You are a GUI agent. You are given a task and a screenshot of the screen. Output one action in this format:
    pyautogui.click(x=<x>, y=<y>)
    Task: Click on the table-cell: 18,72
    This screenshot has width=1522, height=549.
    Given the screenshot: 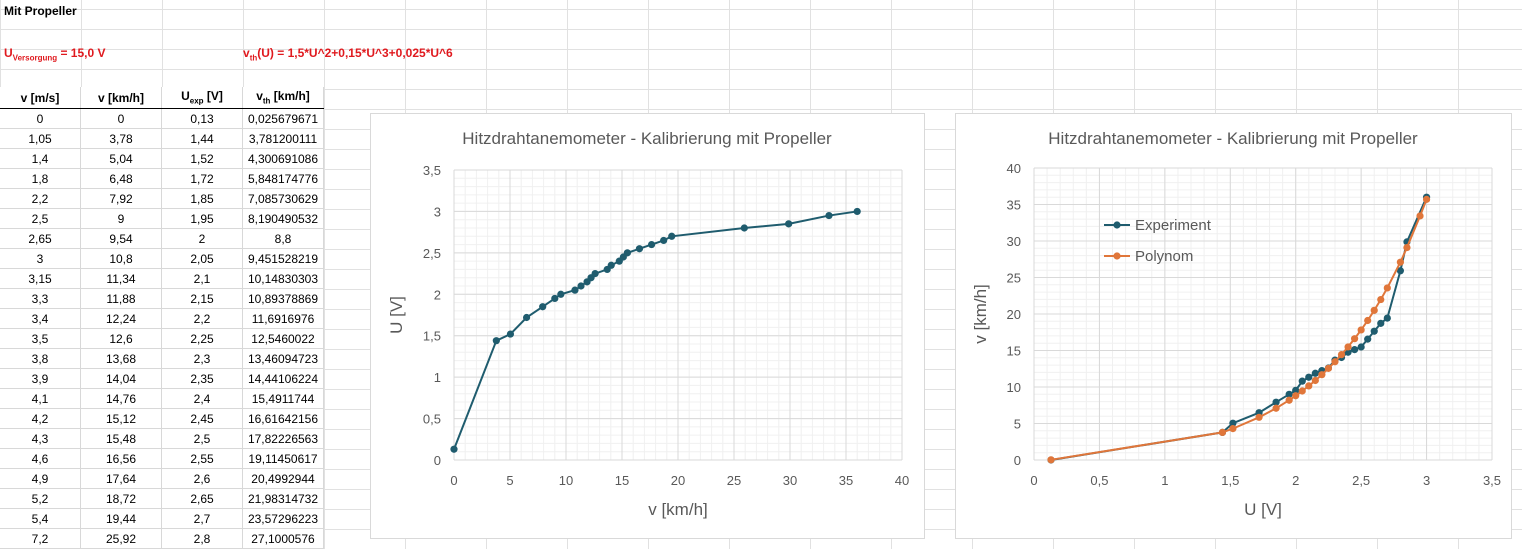 What is the action you would take?
    pyautogui.click(x=121, y=498)
    